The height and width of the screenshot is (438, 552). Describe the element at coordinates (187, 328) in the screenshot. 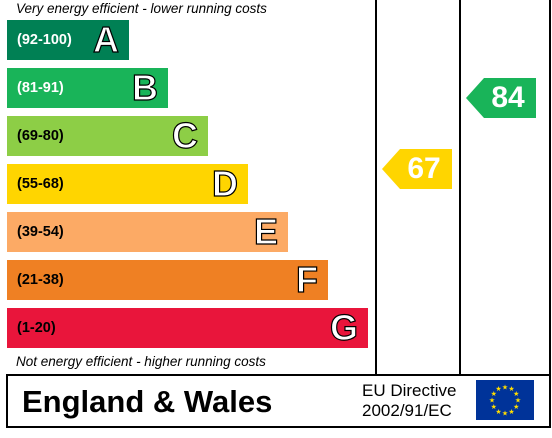

I see `band-g: (1-20) G` at that location.